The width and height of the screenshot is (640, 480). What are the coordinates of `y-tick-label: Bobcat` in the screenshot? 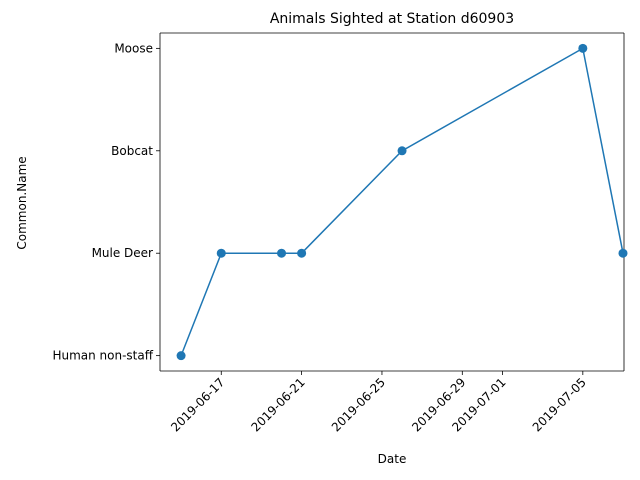 It's located at (132, 151).